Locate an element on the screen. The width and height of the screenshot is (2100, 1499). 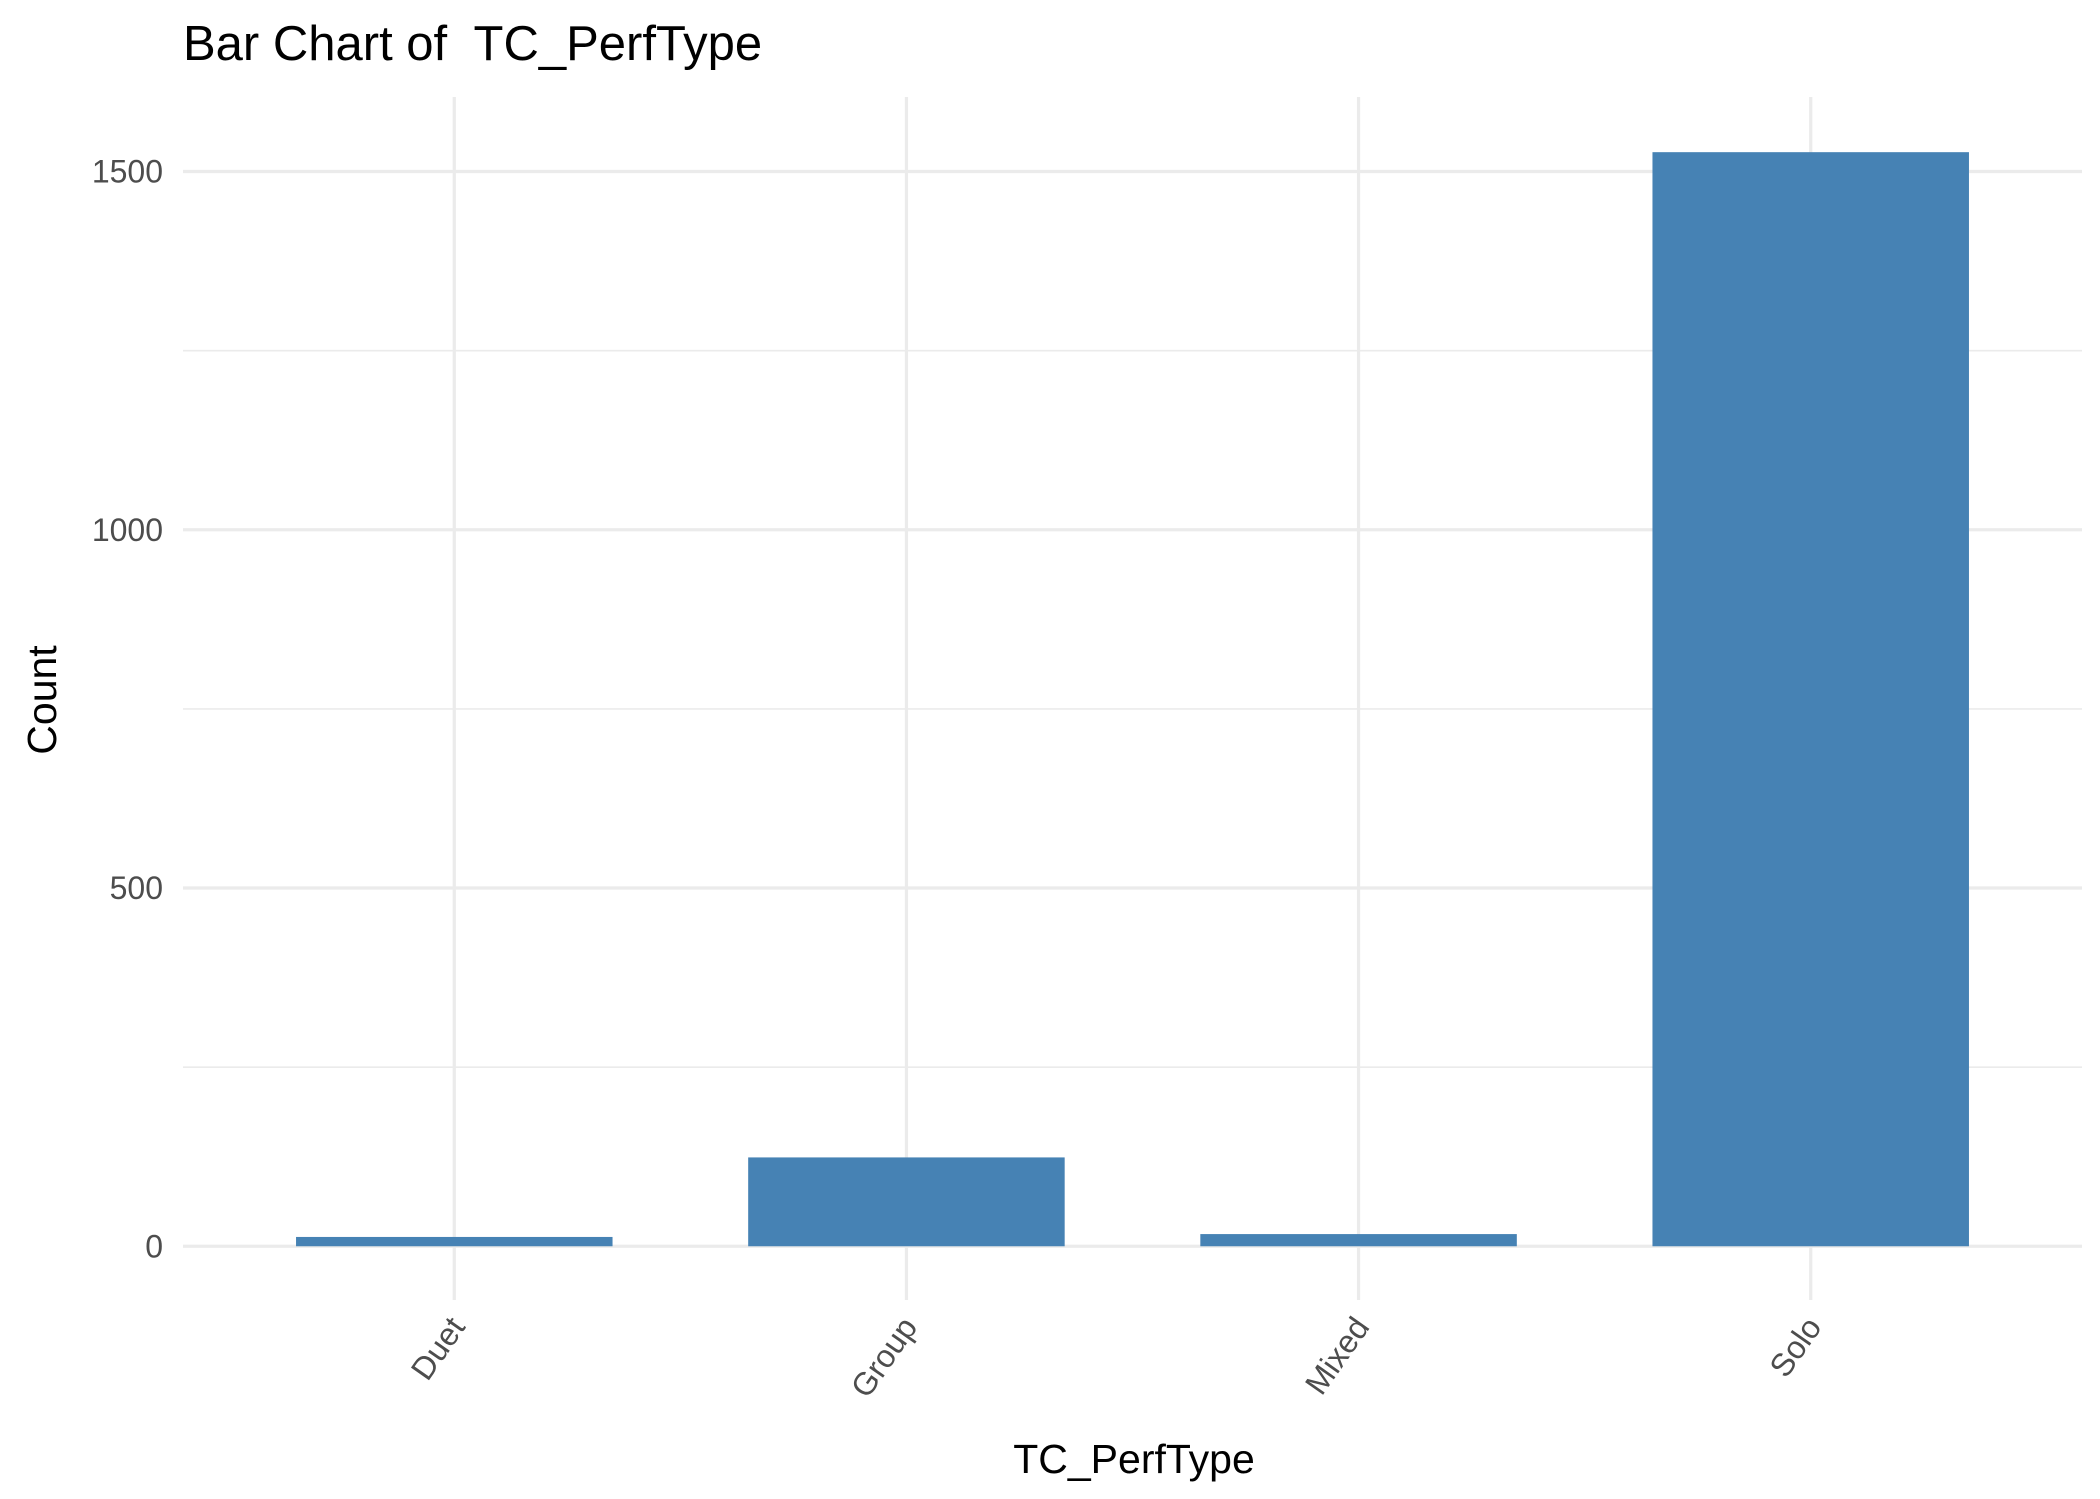
bar-mixed is located at coordinates (1358, 1240).